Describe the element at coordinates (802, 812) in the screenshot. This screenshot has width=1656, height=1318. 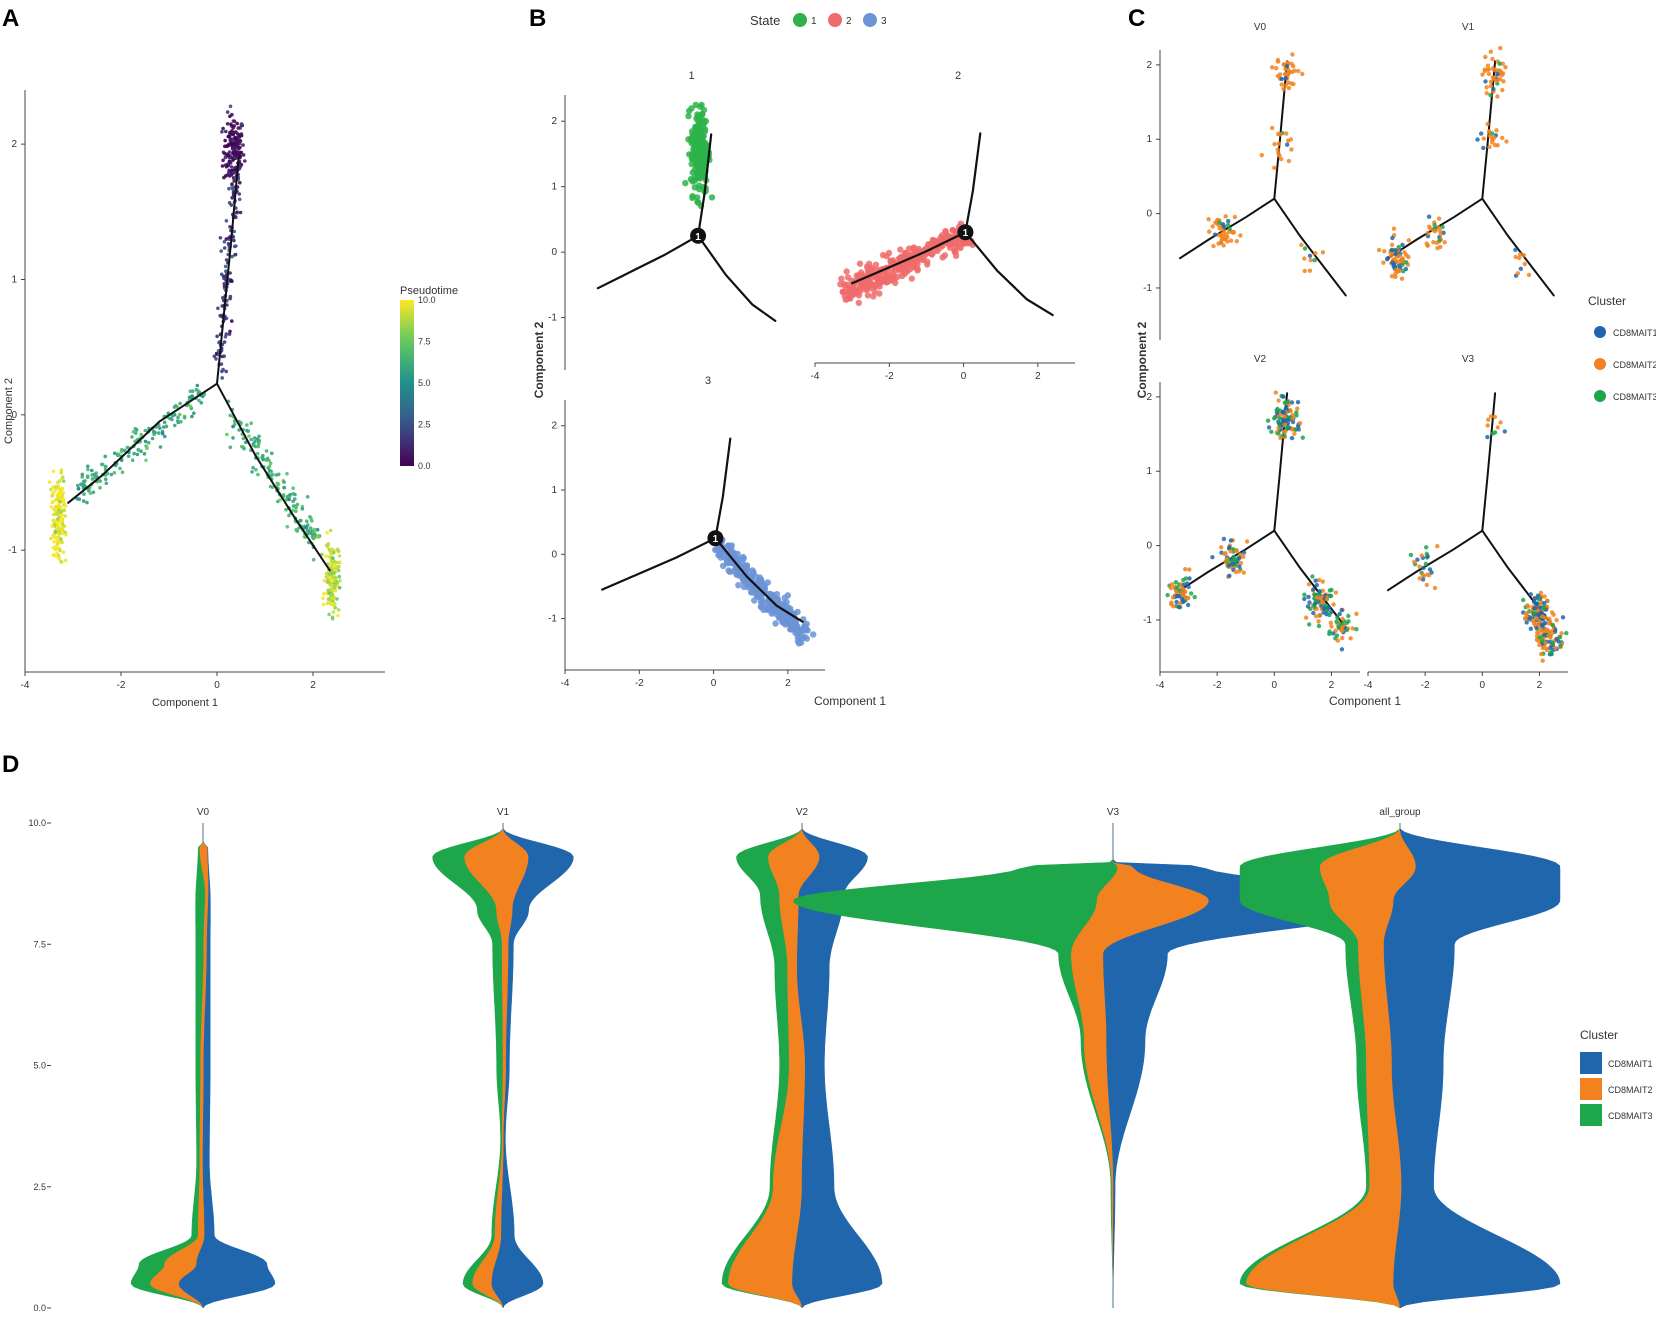
I see `facet-title: V2` at that location.